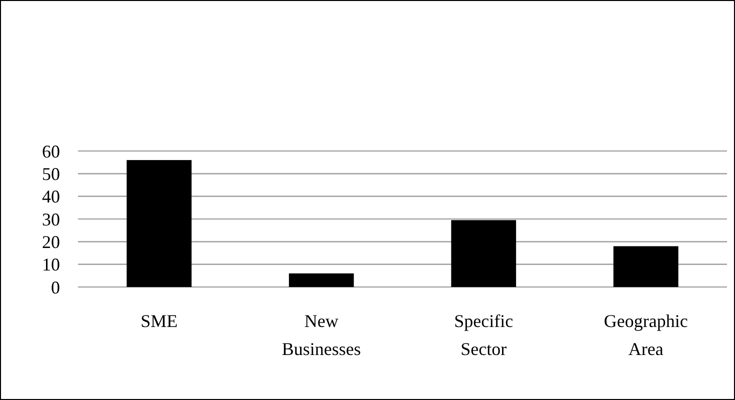 The width and height of the screenshot is (735, 400). Describe the element at coordinates (51, 196) in the screenshot. I see `y-tick-label: 40` at that location.